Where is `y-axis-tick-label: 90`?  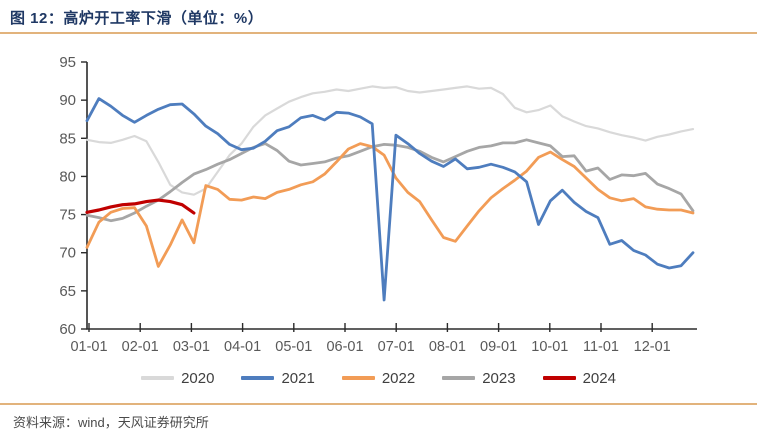
y-axis-tick-label: 90 is located at coordinates (67, 100).